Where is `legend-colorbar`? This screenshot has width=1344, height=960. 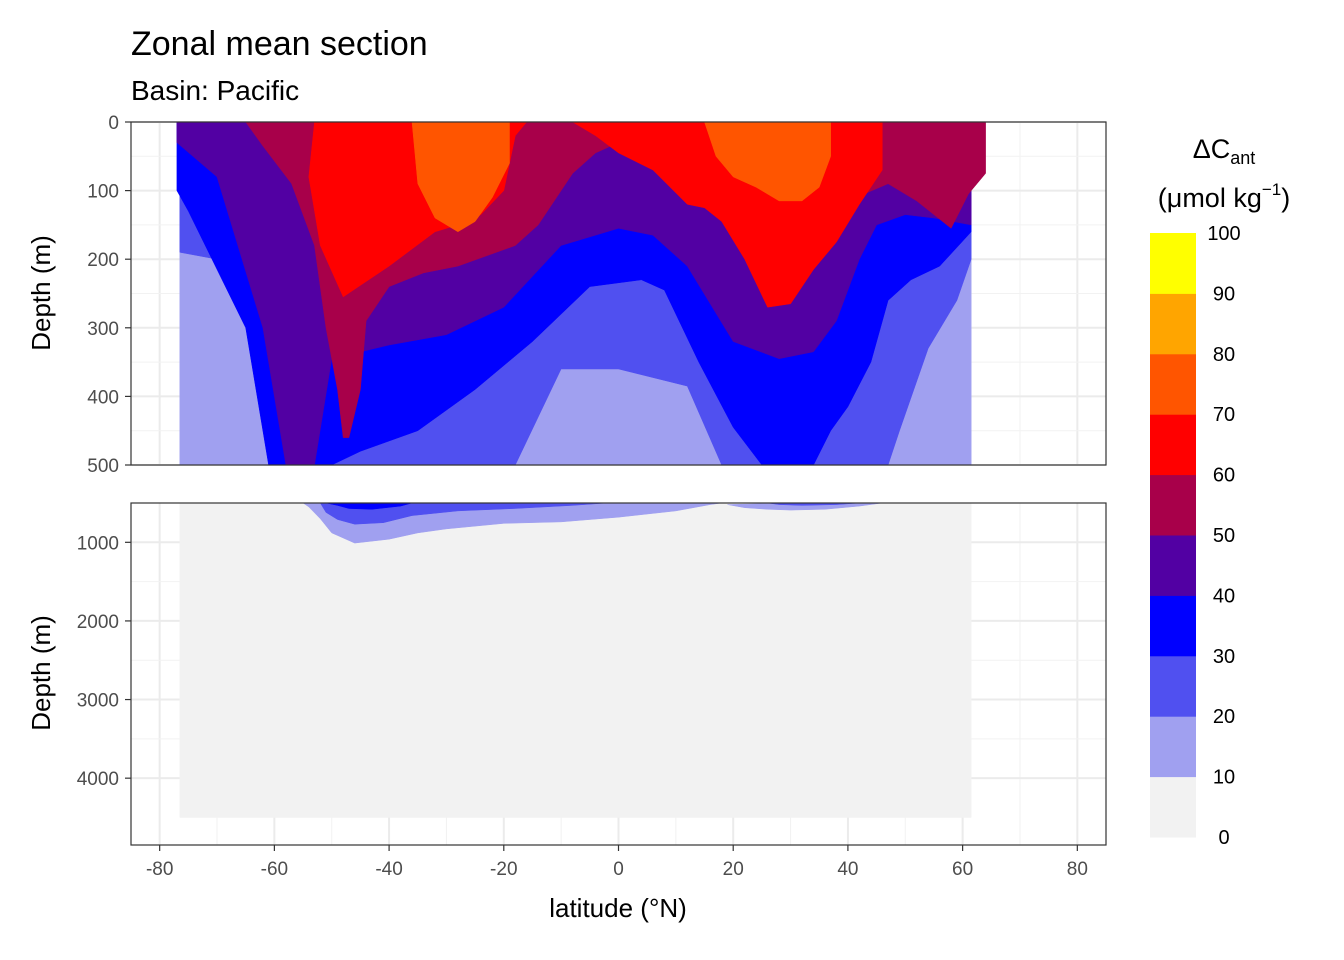 legend-colorbar is located at coordinates (1173, 535).